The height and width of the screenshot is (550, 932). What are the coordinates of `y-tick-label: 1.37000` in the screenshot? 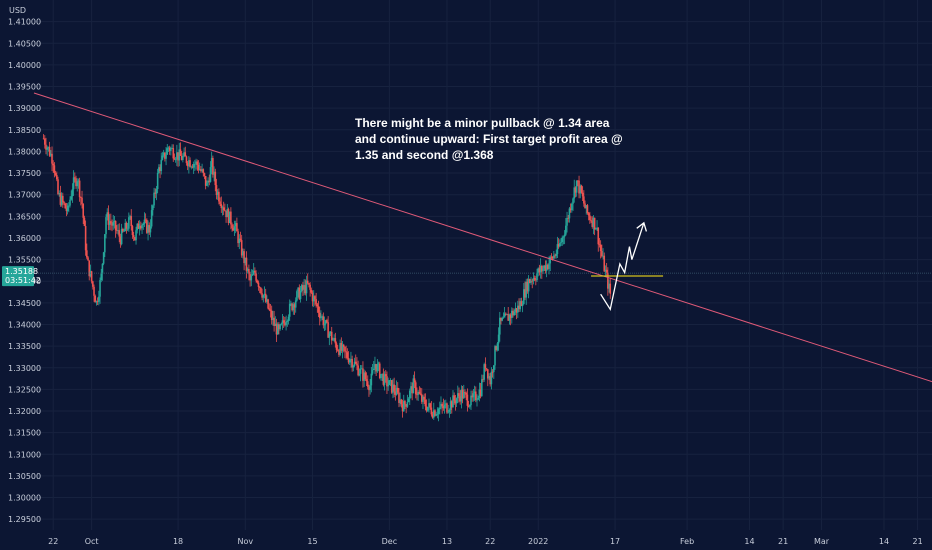 It's located at (24, 195).